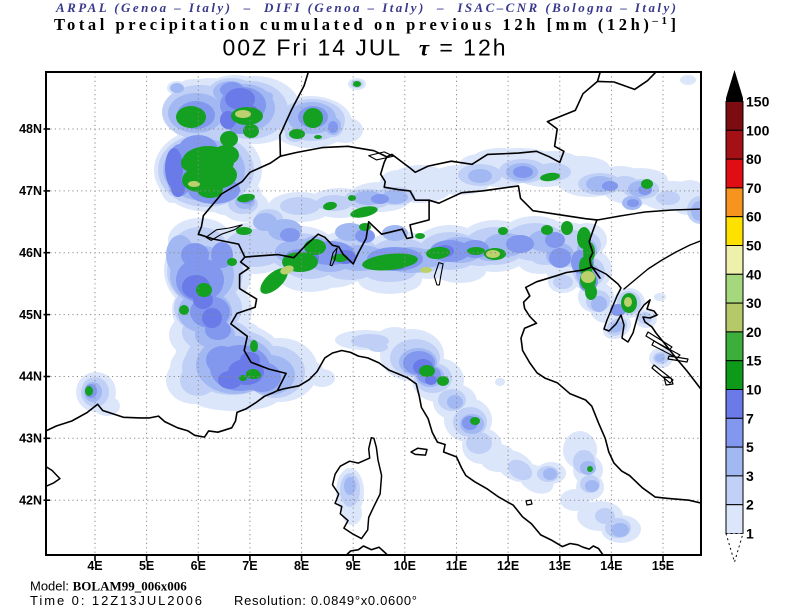 This screenshot has width=792, height=612. I want to click on svg-text: 8E, so click(301, 566).